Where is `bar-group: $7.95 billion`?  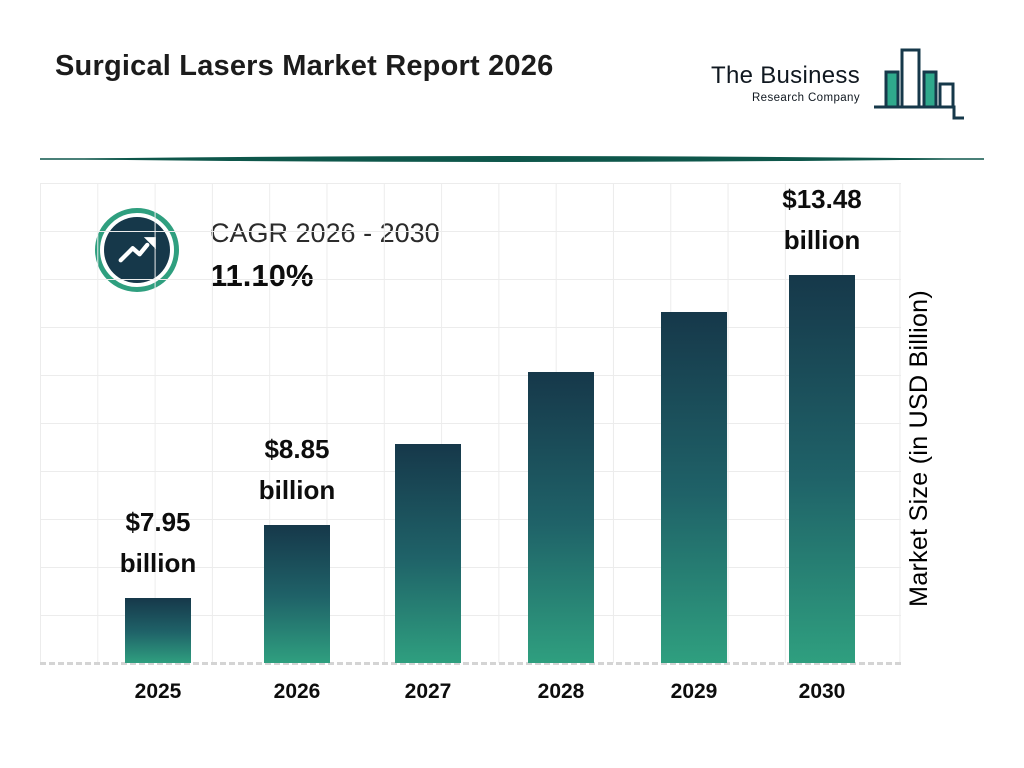
bar-group: $7.95 billion is located at coordinates (158, 582).